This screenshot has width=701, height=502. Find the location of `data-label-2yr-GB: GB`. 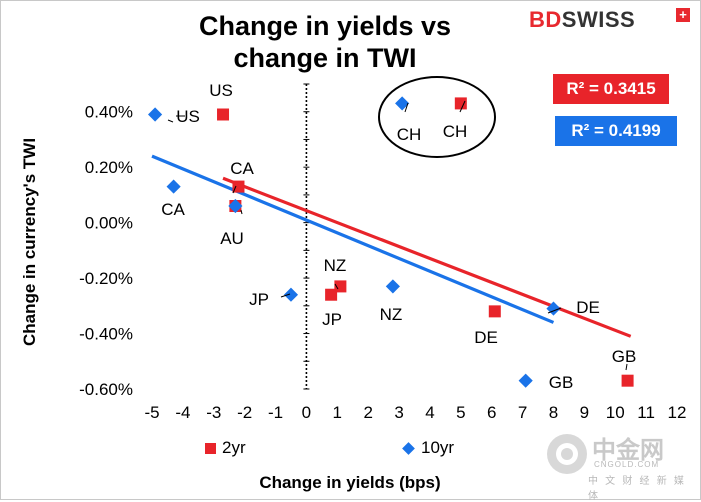

data-label-2yr-GB: GB is located at coordinates (624, 356).